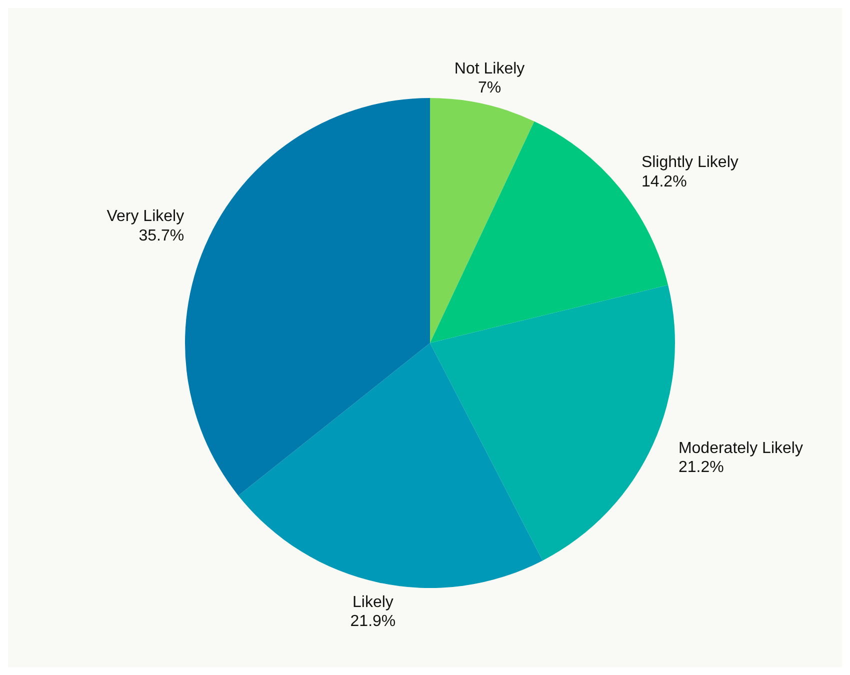 The image size is (850, 675). What do you see at coordinates (689, 163) in the screenshot?
I see `slice-label: Slightly Likely` at bounding box center [689, 163].